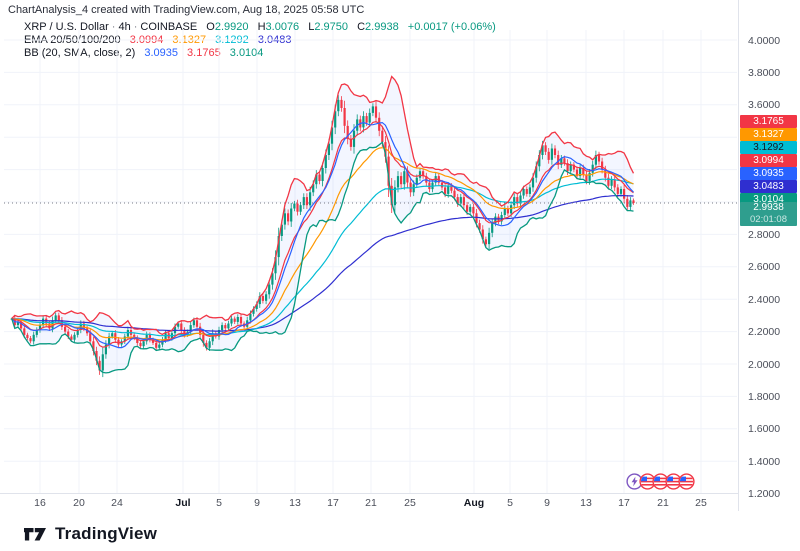 The image size is (800, 551). Describe the element at coordinates (764, 299) in the screenshot. I see `price-tick-label: 2.4000` at that location.